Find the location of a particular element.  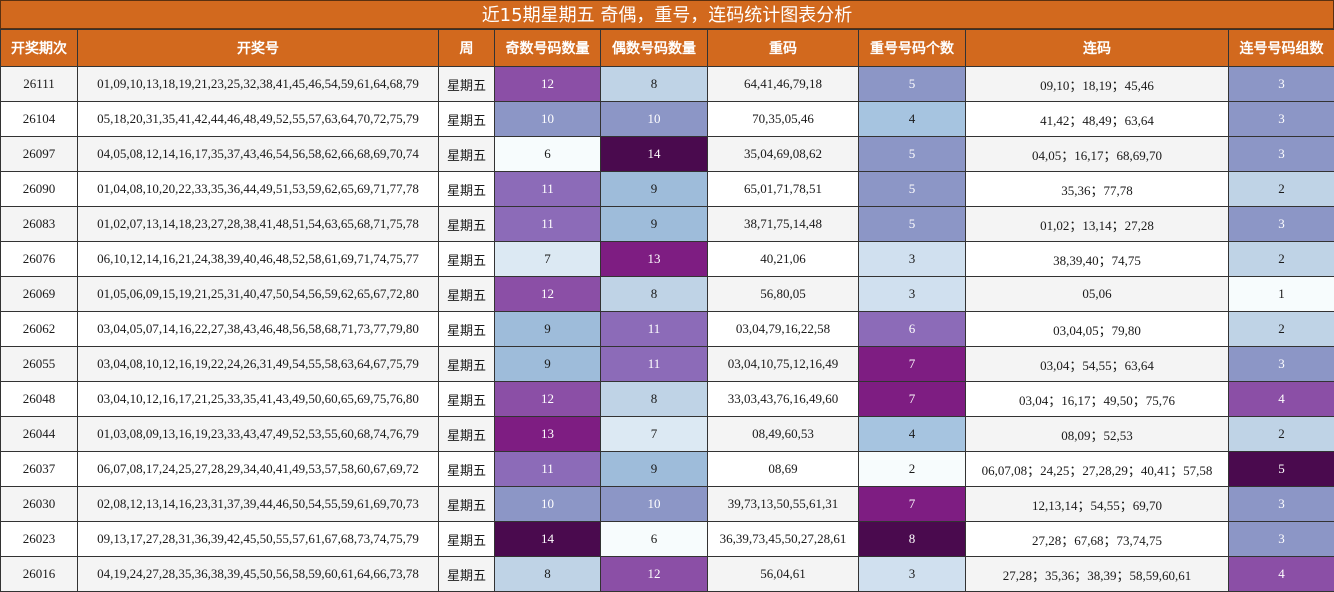

consecutive-cell: 01,02；13,14；27,28 is located at coordinates (1097, 224).